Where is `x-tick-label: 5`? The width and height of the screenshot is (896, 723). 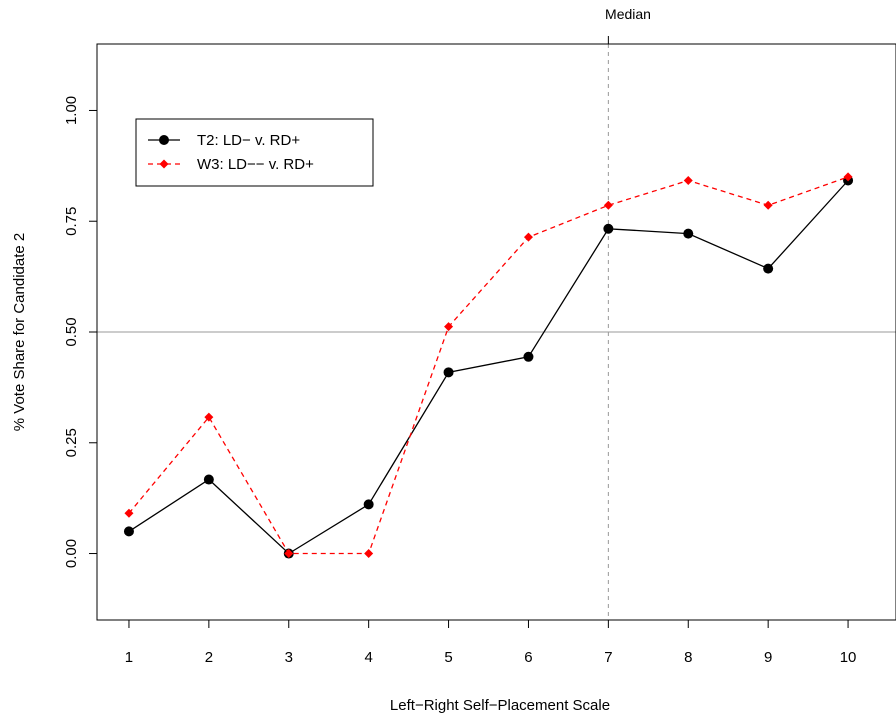 x-tick-label: 5 is located at coordinates (448, 657).